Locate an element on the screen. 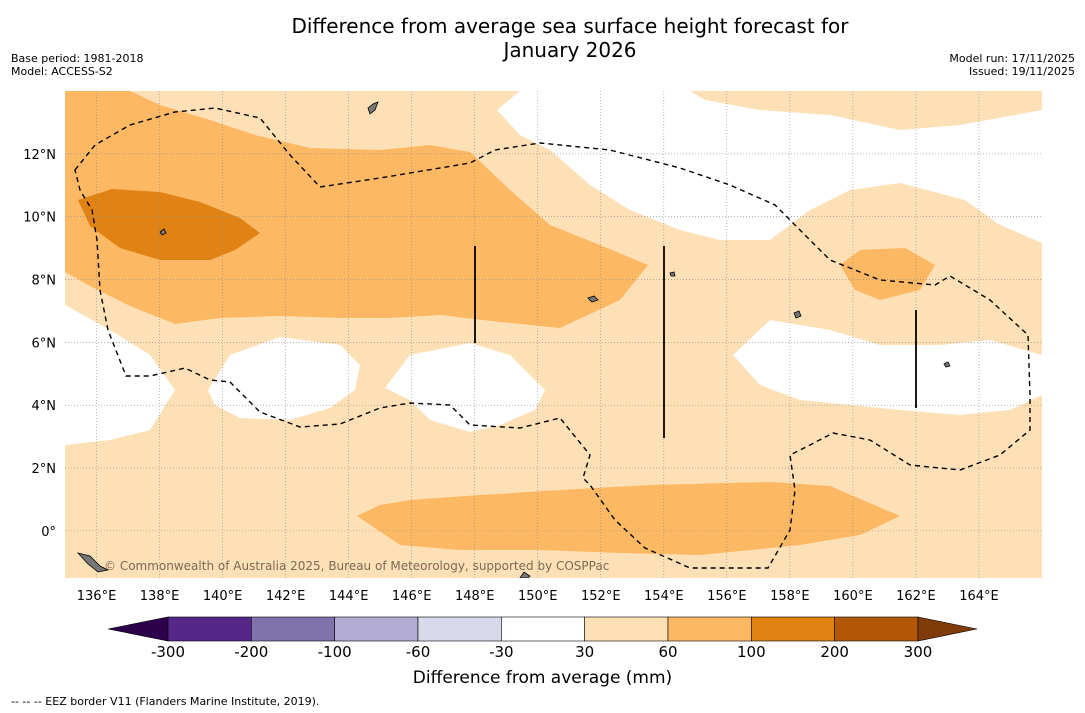 Image resolution: width=1085 pixels, height=713 pixels. eez-segments is located at coordinates (695, 342).